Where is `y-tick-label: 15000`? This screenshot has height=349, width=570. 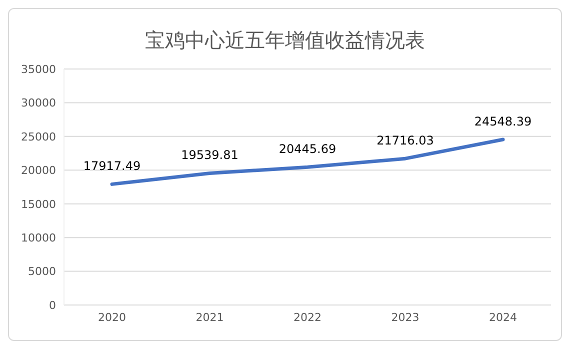 y-tick-label: 15000 is located at coordinates (38, 204).